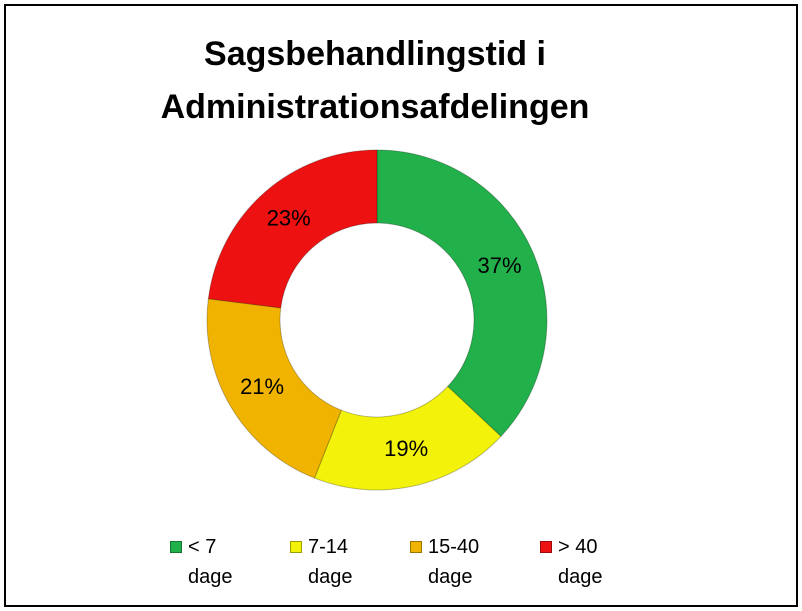 The height and width of the screenshot is (611, 802). I want to click on legend-label: 7-14 dage, so click(330, 562).